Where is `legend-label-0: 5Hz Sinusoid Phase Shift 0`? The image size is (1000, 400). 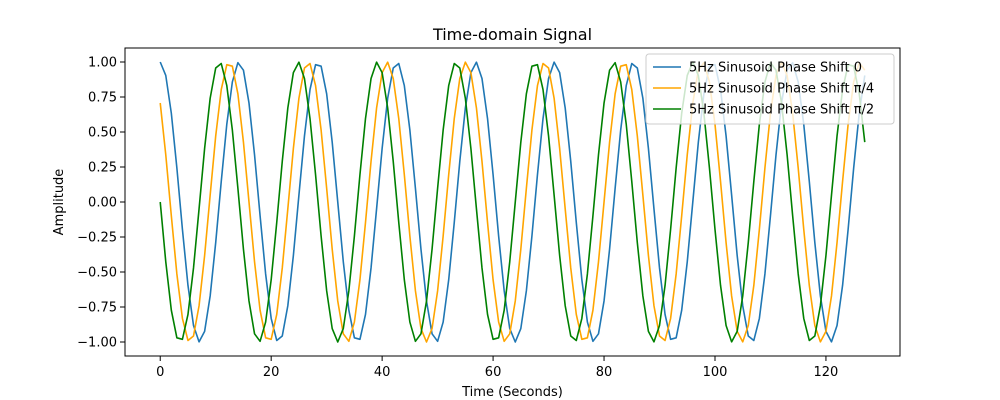 legend-label-0: 5Hz Sinusoid Phase Shift 0 is located at coordinates (775, 68).